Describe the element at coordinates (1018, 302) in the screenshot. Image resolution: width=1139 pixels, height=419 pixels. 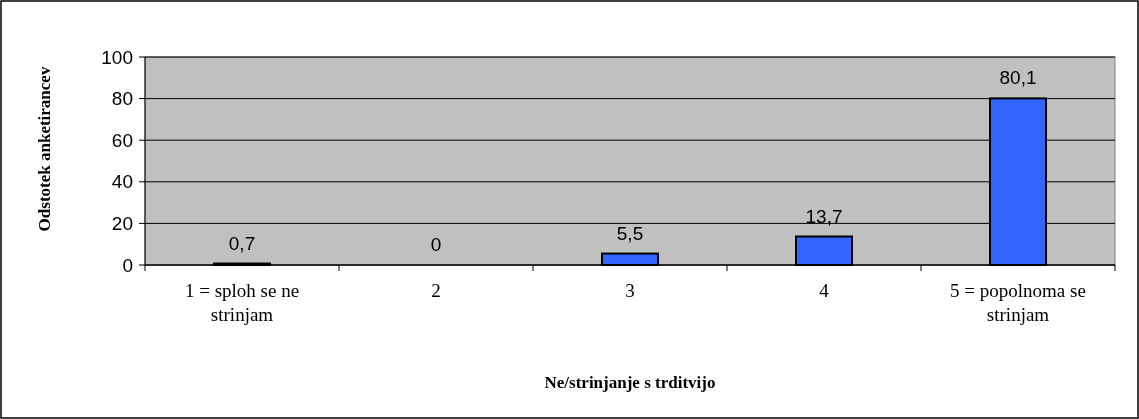
I see `x-tick-label: 5 = popolnoma se strinjam` at that location.